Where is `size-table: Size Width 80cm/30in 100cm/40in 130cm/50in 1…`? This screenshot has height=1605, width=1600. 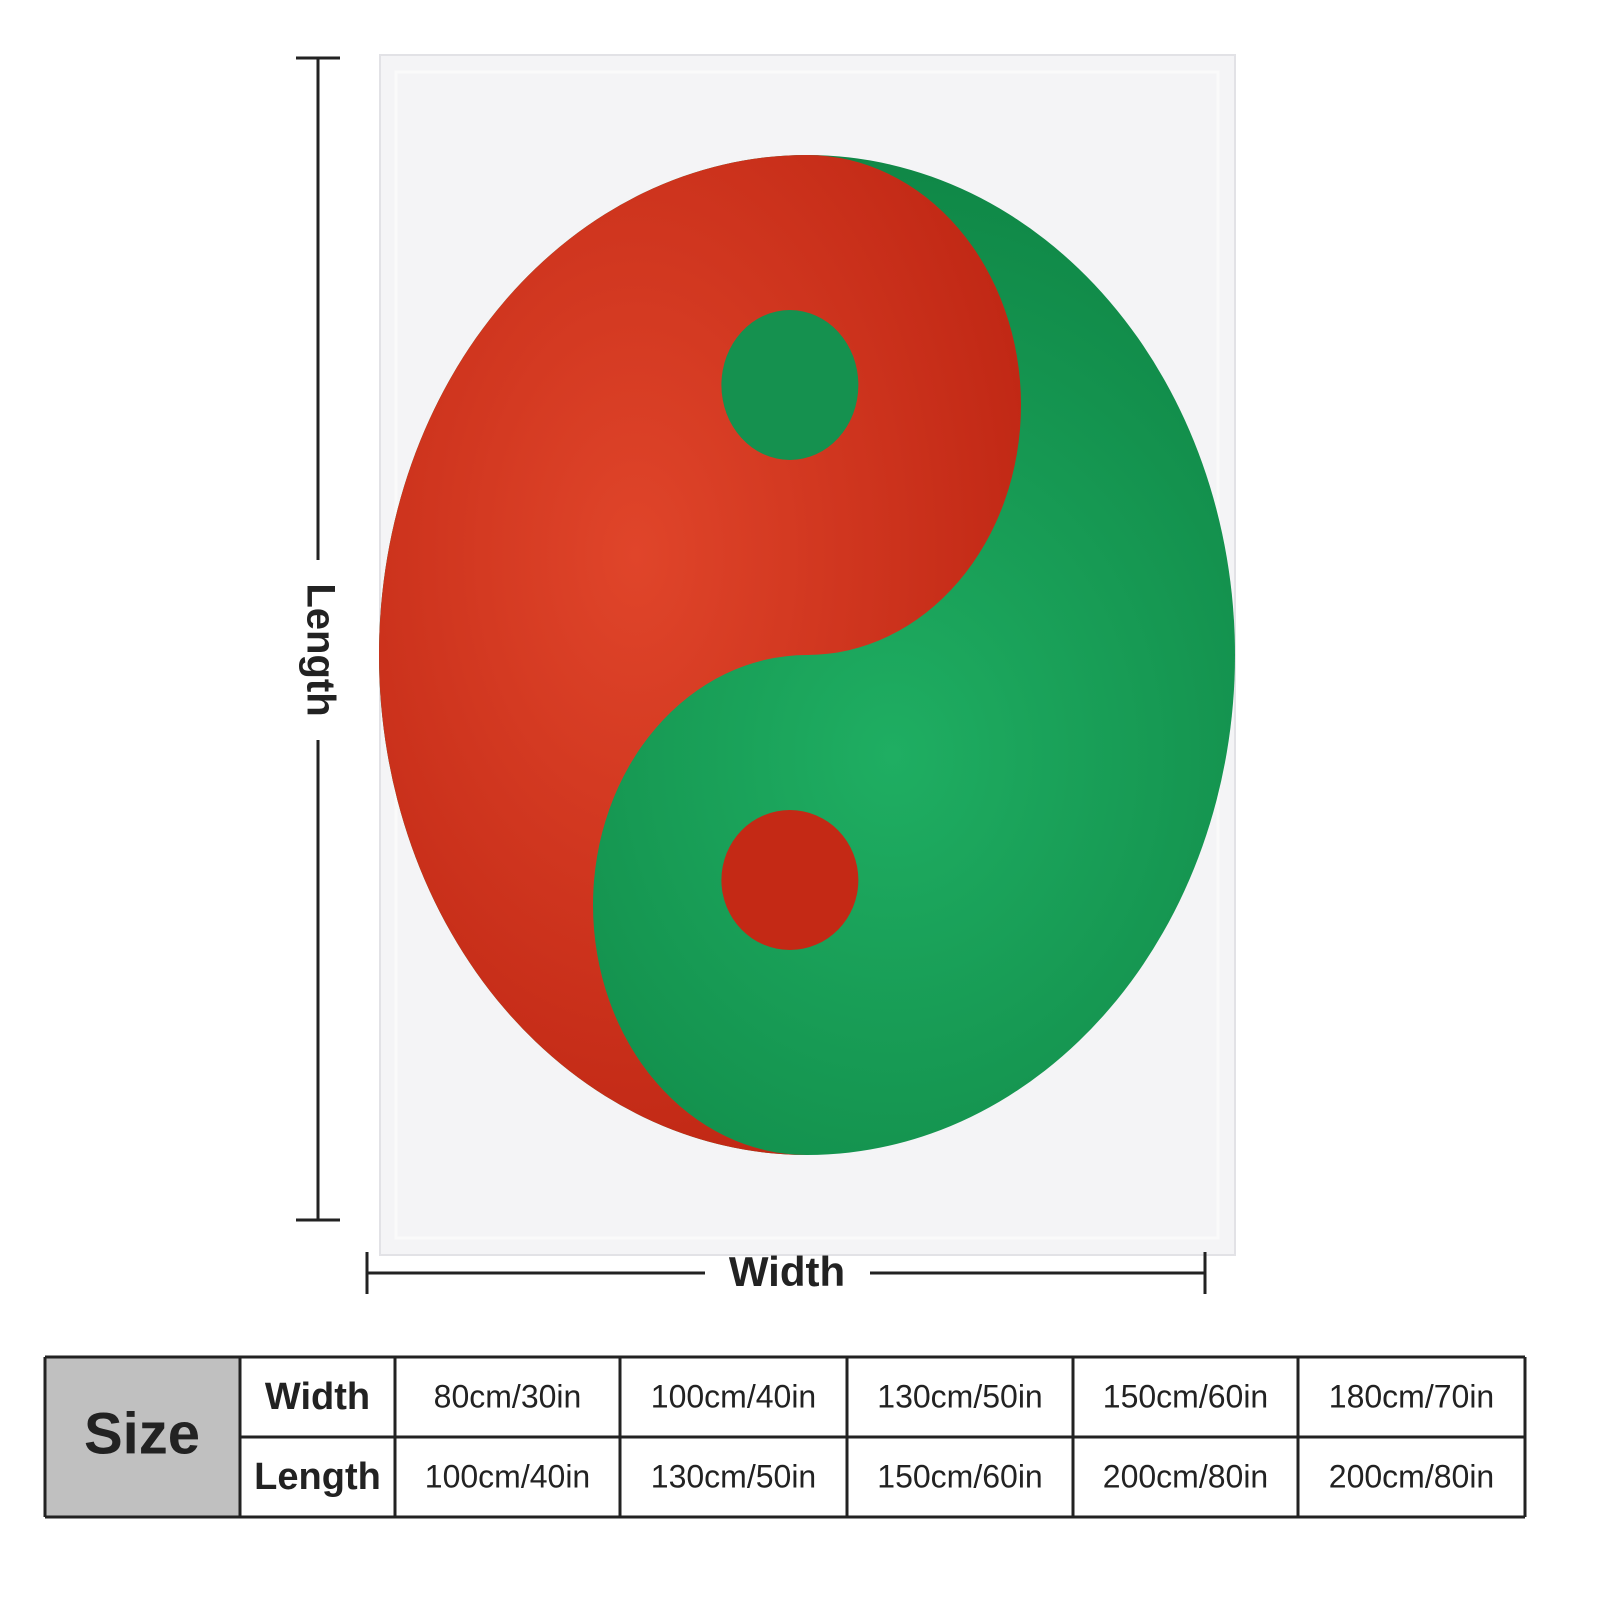
size-table: Size Width 80cm/30in 100cm/40in 130cm/50in 1… is located at coordinates (785, 1437).